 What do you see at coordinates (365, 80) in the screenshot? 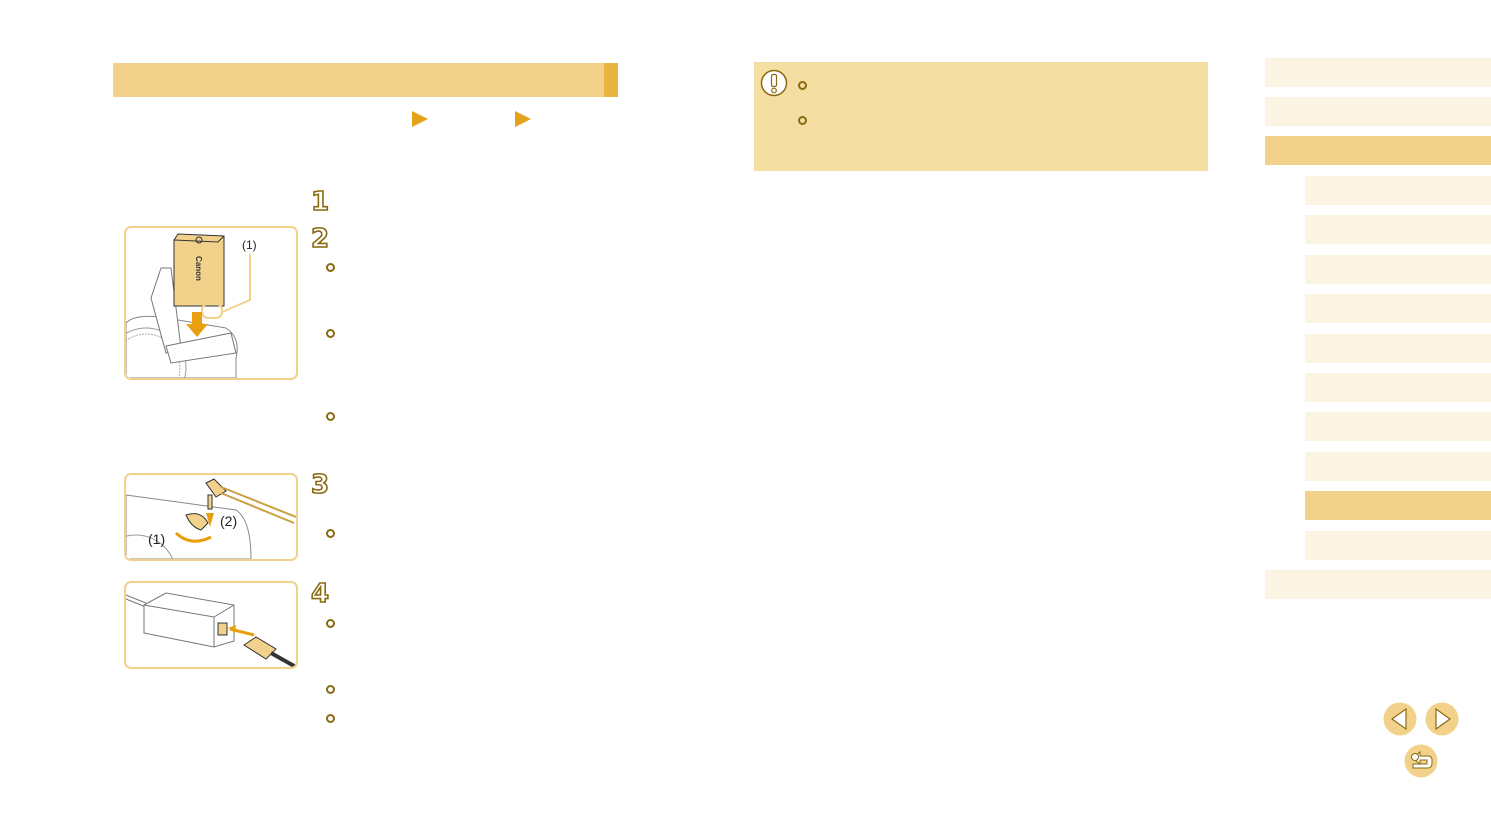
I see `section-header-bar` at bounding box center [365, 80].